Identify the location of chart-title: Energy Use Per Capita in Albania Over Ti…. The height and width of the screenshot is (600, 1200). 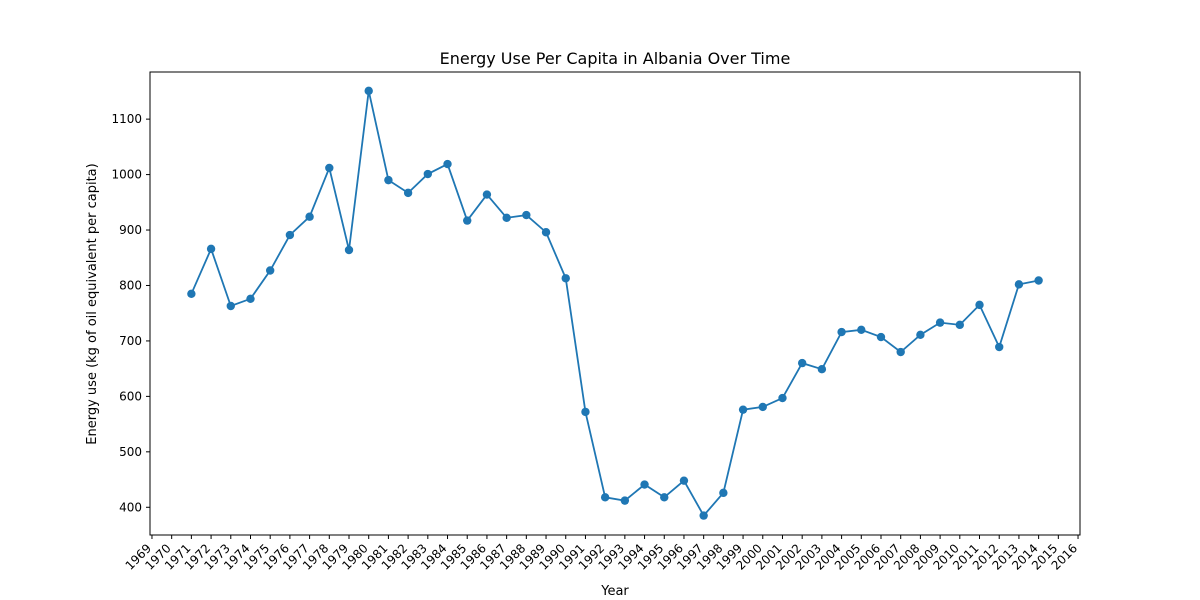
(615, 58).